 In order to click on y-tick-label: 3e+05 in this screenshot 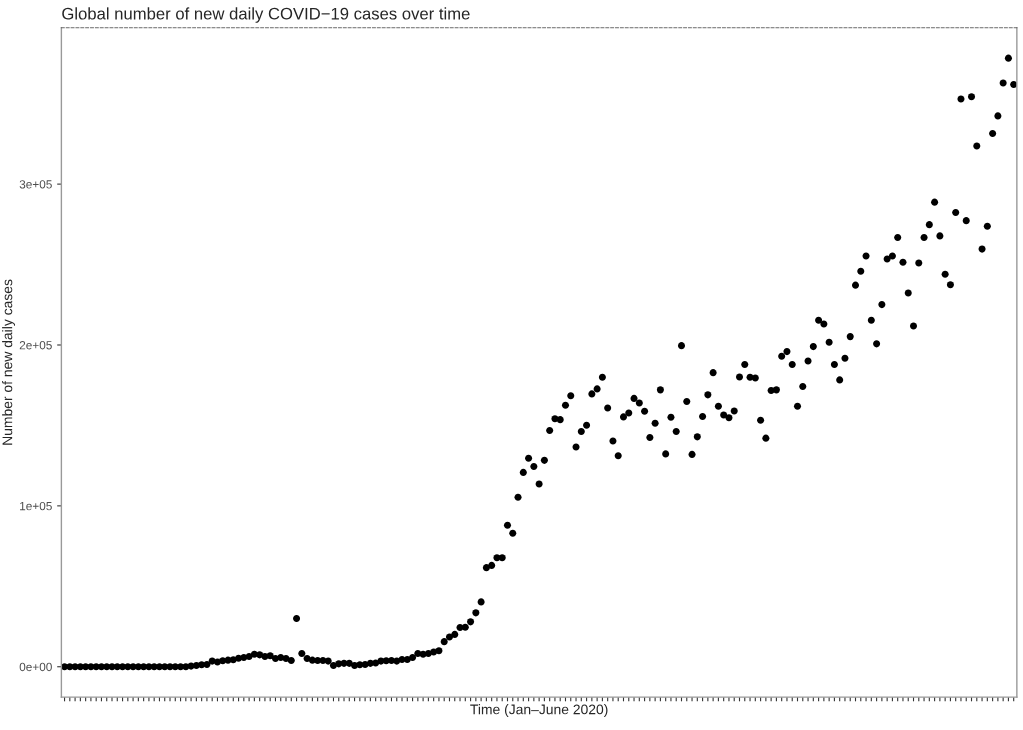, I will do `click(35, 184)`.